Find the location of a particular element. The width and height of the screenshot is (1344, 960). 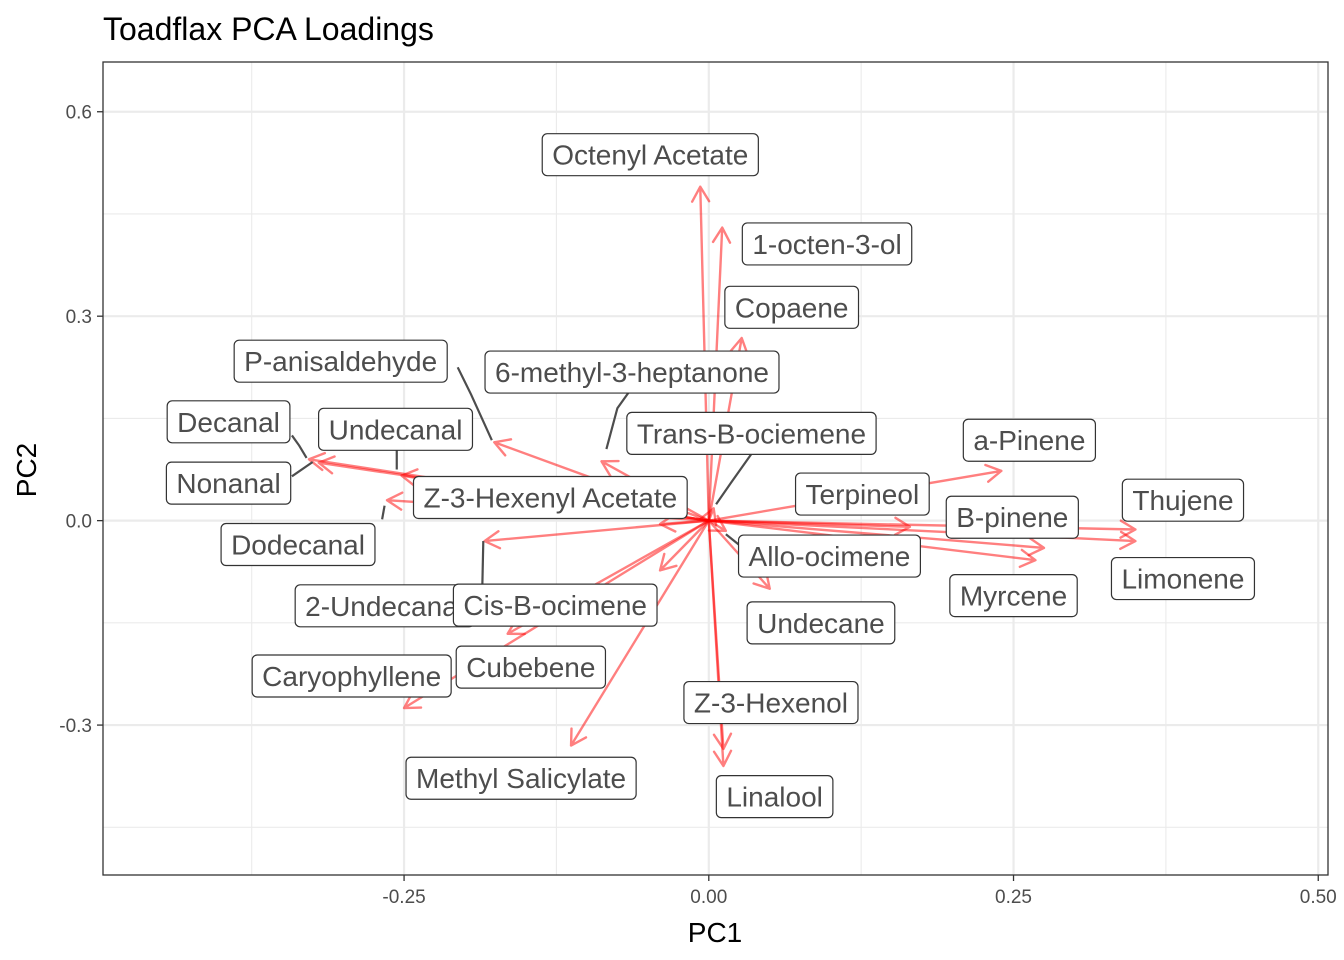

y-axis-title: PC2 is located at coordinates (26, 470).